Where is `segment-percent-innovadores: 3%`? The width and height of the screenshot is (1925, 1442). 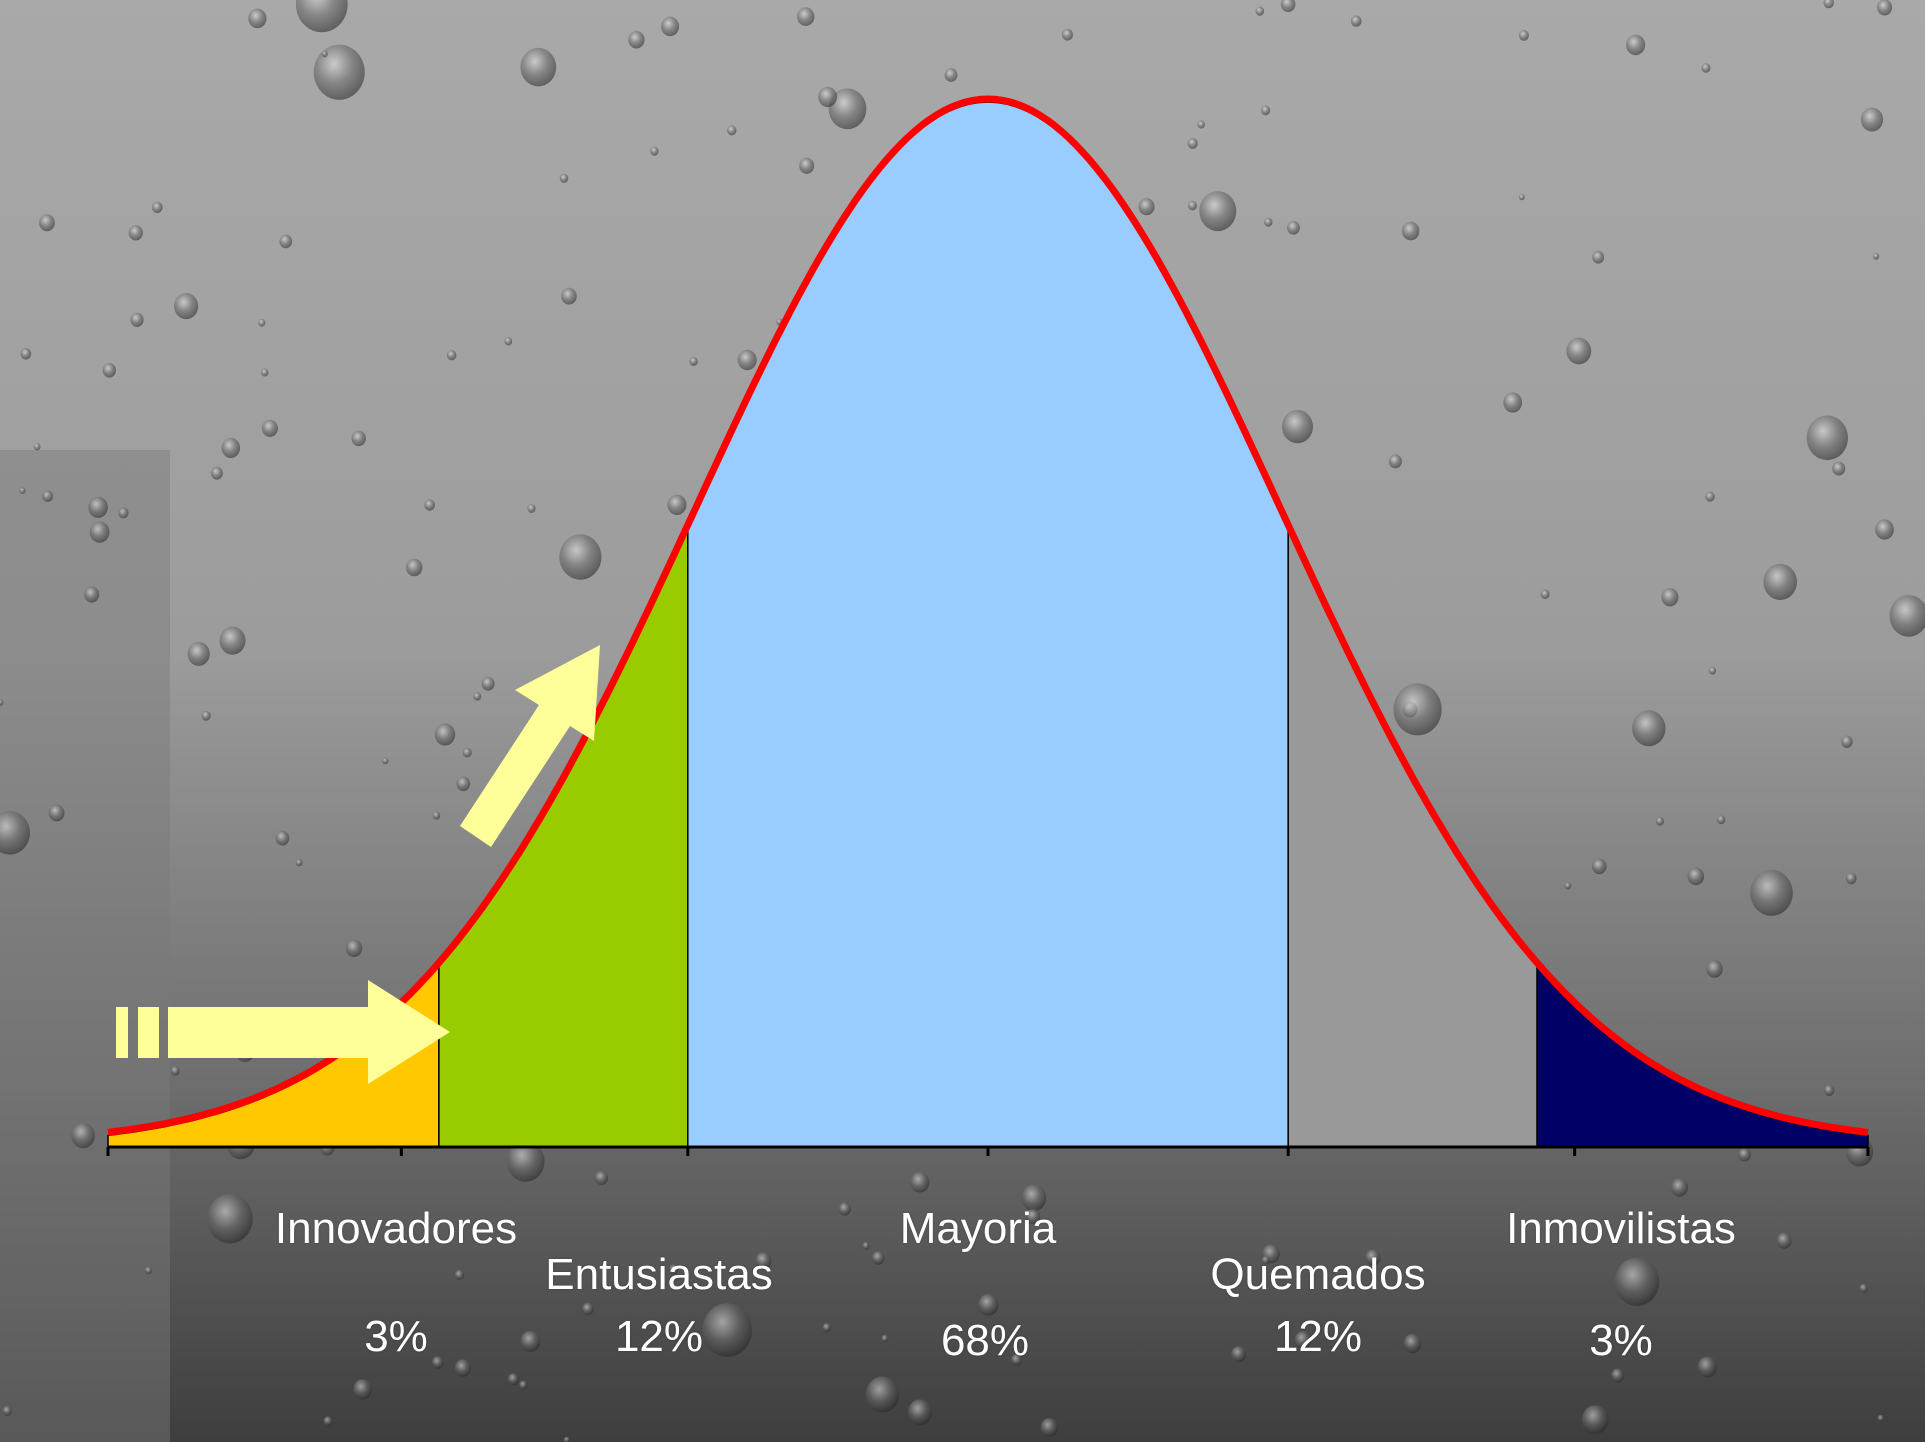
segment-percent-innovadores: 3% is located at coordinates (396, 1336).